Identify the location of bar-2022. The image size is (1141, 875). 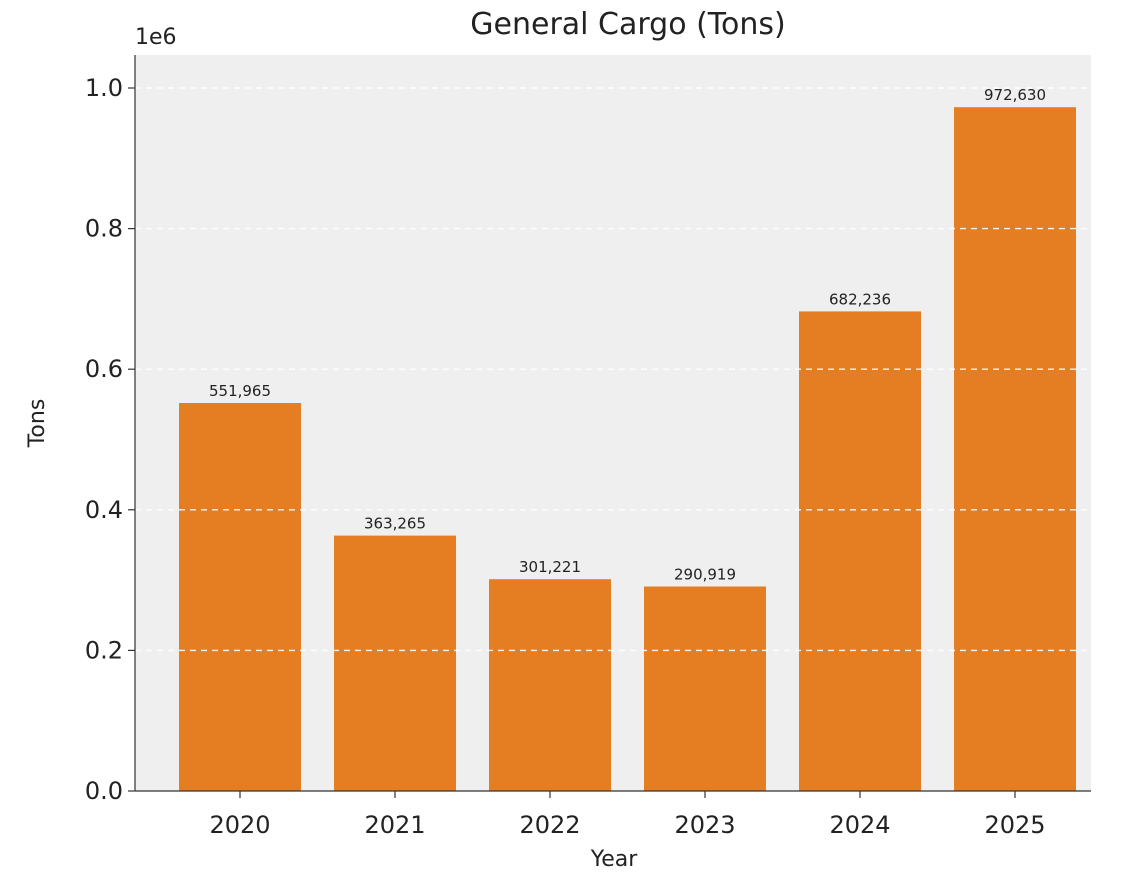
(550, 685).